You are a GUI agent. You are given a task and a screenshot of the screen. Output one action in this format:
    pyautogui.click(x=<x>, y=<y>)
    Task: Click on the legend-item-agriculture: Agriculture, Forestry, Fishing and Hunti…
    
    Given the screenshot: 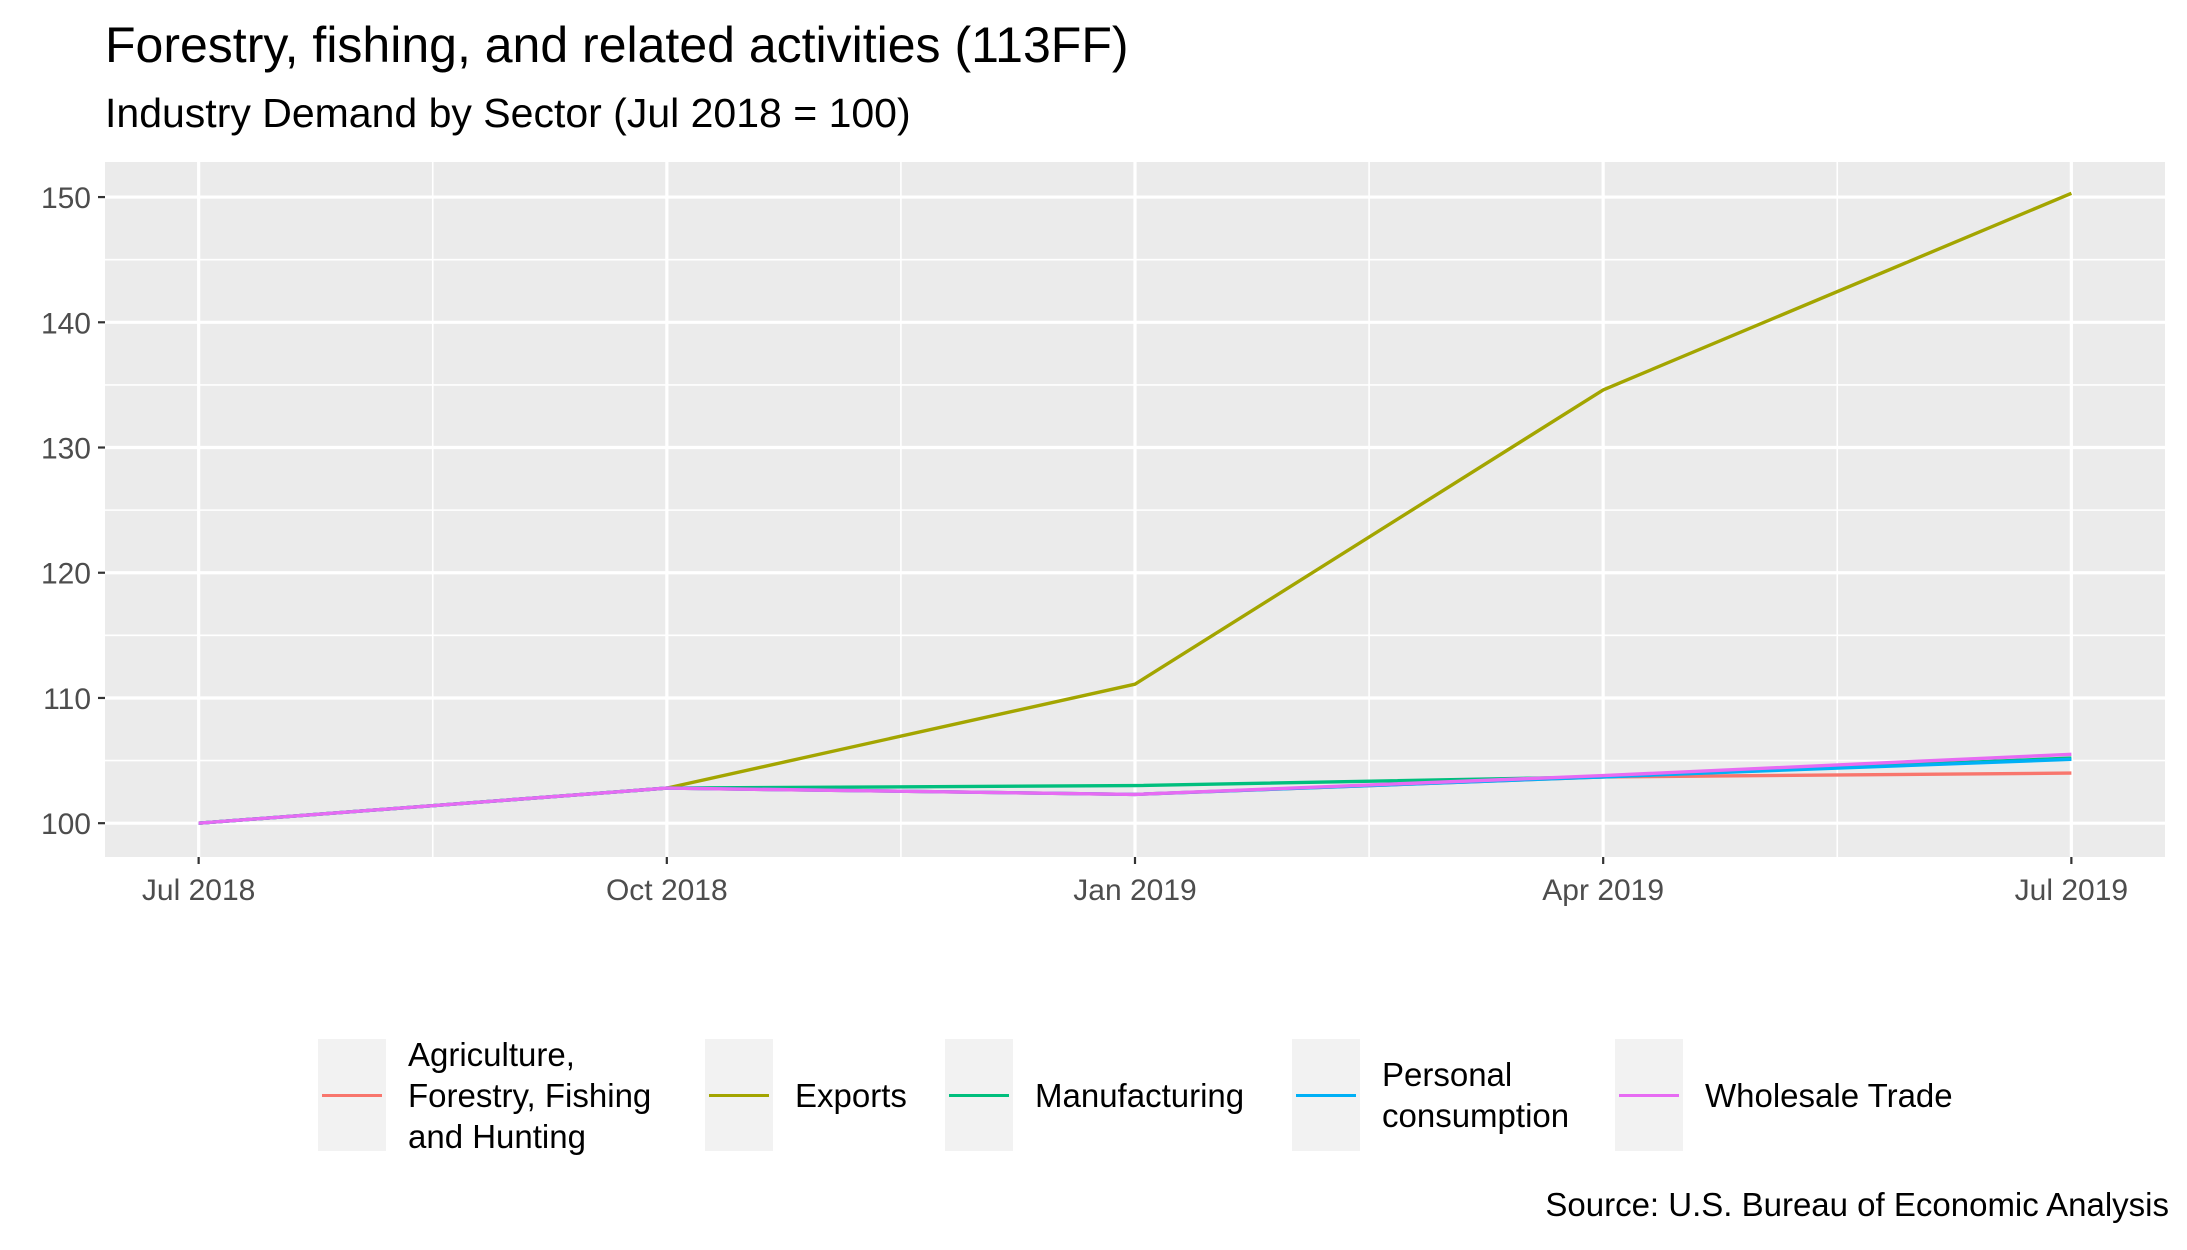 What is the action you would take?
    pyautogui.click(x=484, y=1095)
    